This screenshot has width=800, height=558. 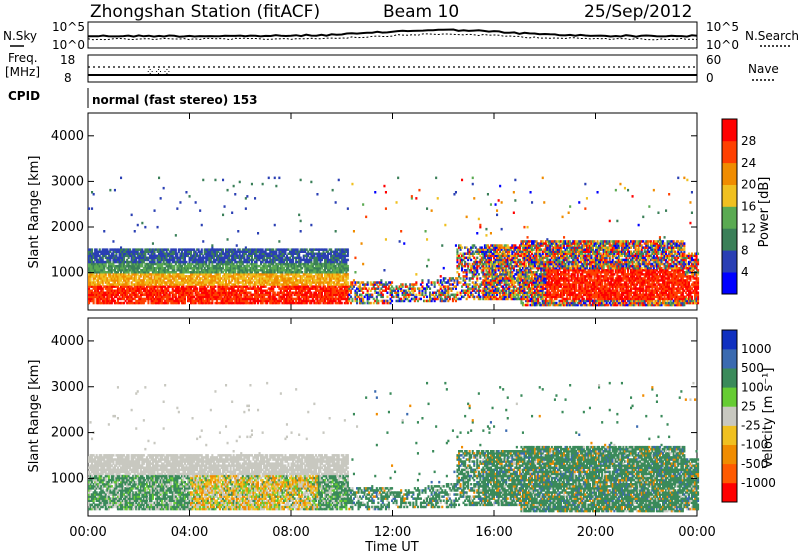 What do you see at coordinates (392, 33) in the screenshot?
I see `nsky-trace` at bounding box center [392, 33].